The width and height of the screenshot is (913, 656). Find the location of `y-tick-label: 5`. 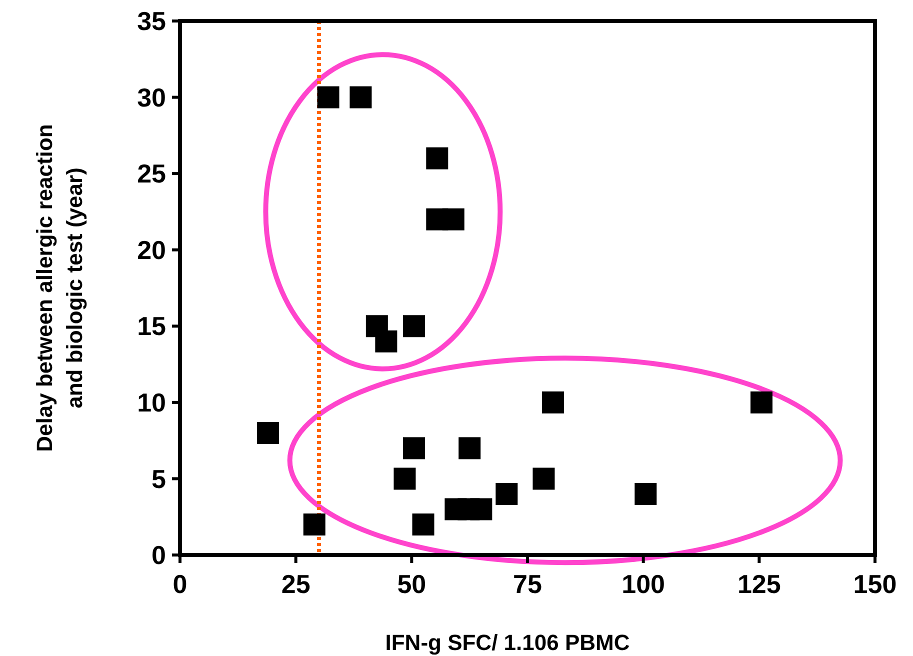

y-tick-label: 5 is located at coordinates (159, 479).